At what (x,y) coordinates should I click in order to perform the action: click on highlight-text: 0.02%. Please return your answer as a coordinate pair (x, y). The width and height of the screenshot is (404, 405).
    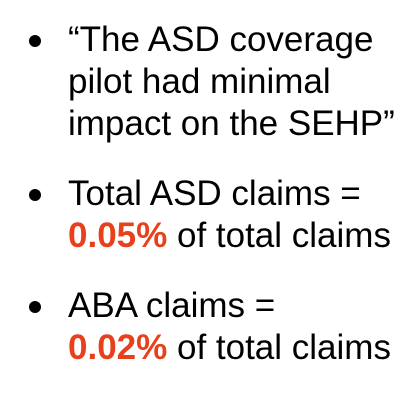
    Looking at the image, I should click on (118, 347).